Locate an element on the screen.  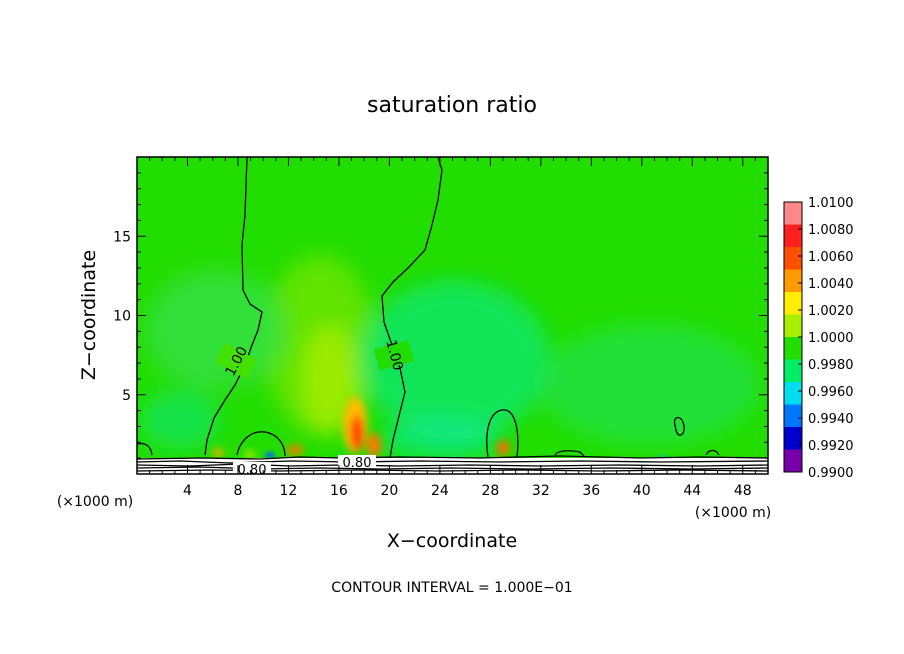
colorbar-label: 0.9900 is located at coordinates (831, 473).